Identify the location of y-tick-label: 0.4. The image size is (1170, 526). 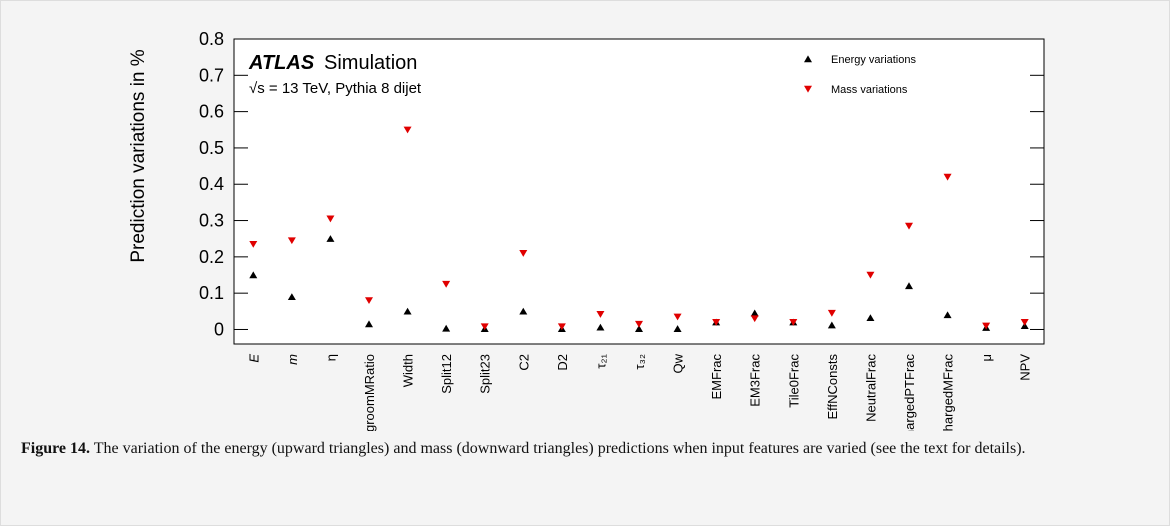
(211, 184).